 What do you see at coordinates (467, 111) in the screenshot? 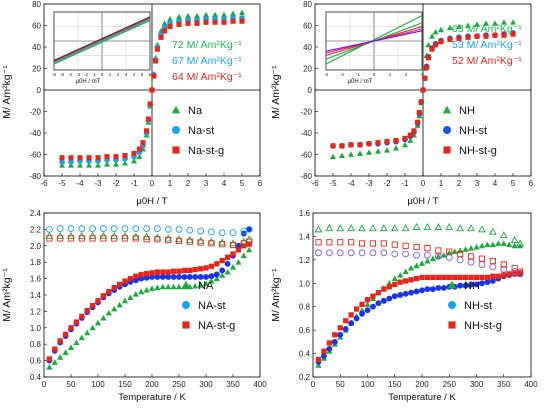
I see `legend-label: NH` at bounding box center [467, 111].